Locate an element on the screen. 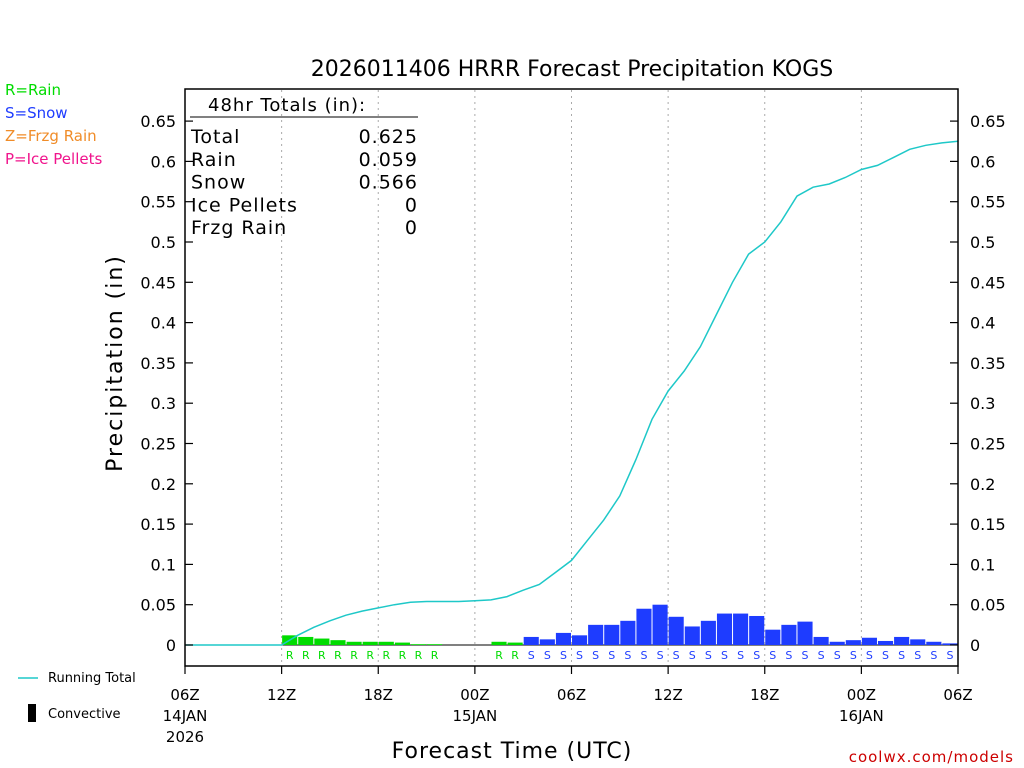 Image resolution: width=1024 pixels, height=768 pixels. y-tick-label: 0 is located at coordinates (171, 645).